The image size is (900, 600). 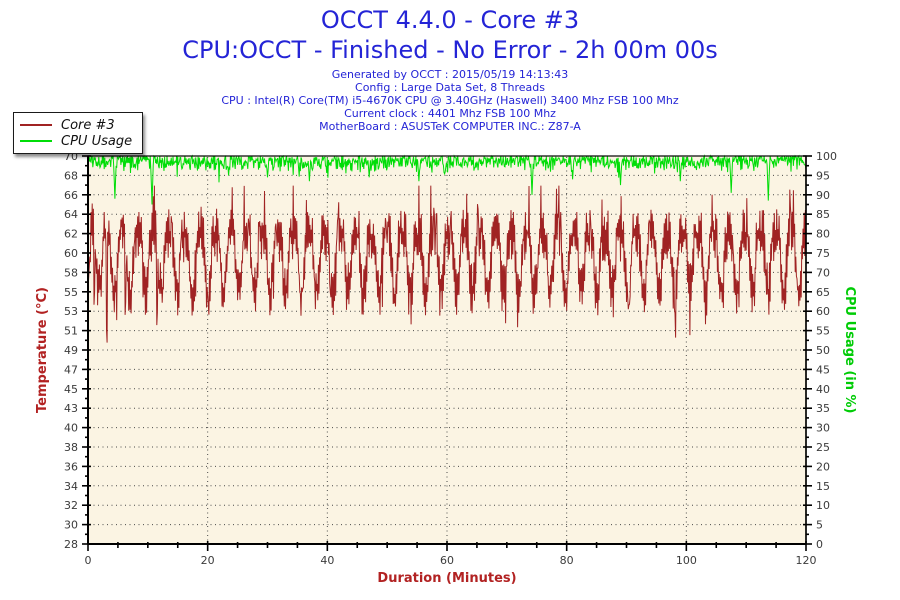 I want to click on y-right-tick-label: 0, so click(x=819, y=544).